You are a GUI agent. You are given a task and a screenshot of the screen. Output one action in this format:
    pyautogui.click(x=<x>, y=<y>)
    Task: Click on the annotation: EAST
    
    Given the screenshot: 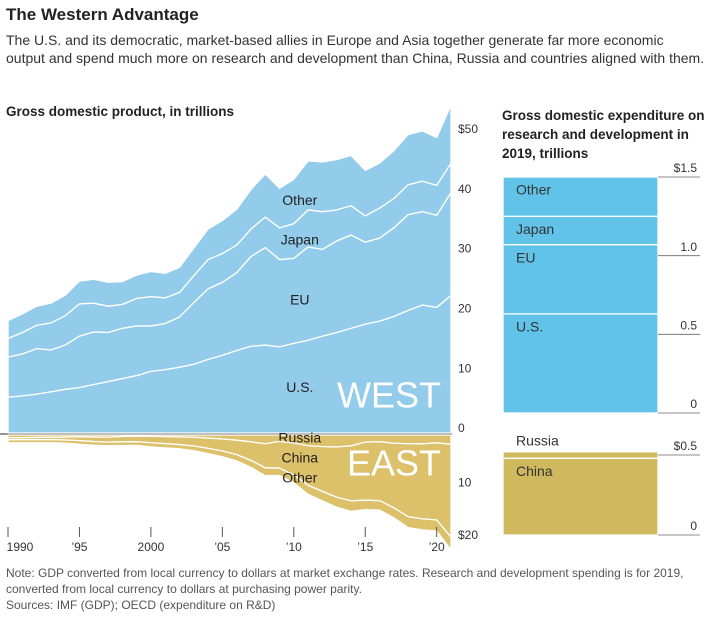 What is the action you would take?
    pyautogui.click(x=394, y=463)
    